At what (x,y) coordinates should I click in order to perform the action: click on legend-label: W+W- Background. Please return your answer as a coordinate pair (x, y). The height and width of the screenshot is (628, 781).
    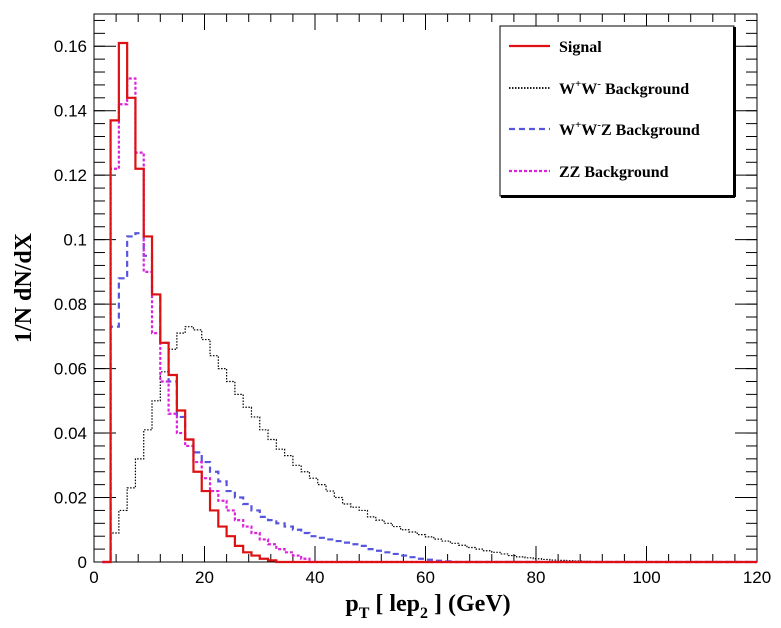
    Looking at the image, I should click on (624, 88).